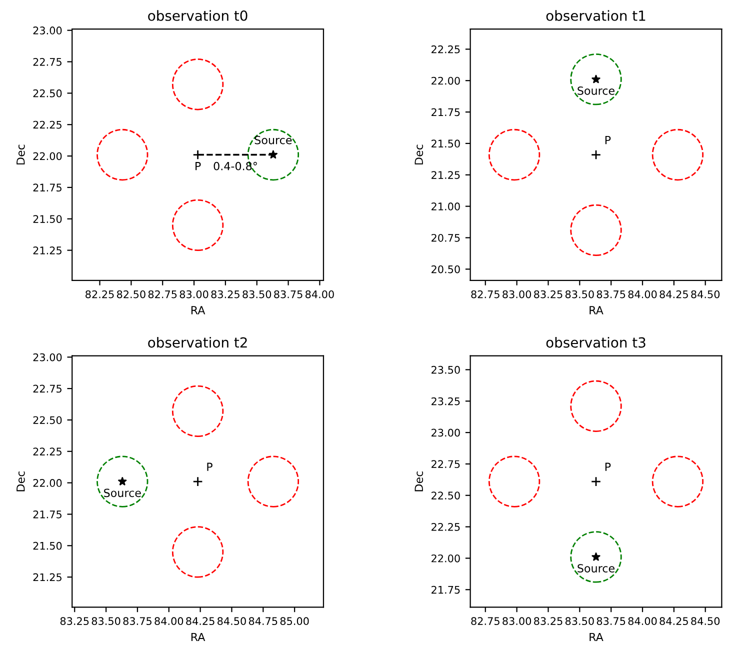 This screenshot has height=646, width=756. What do you see at coordinates (198, 15) in the screenshot?
I see `chart-title: observation t0` at bounding box center [198, 15].